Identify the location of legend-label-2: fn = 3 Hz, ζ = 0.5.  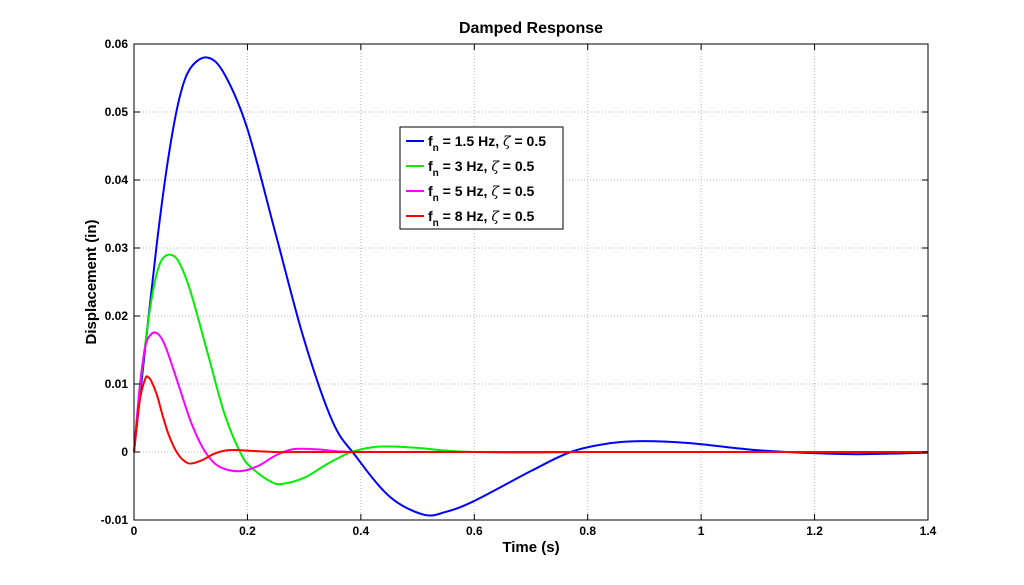
(481, 168).